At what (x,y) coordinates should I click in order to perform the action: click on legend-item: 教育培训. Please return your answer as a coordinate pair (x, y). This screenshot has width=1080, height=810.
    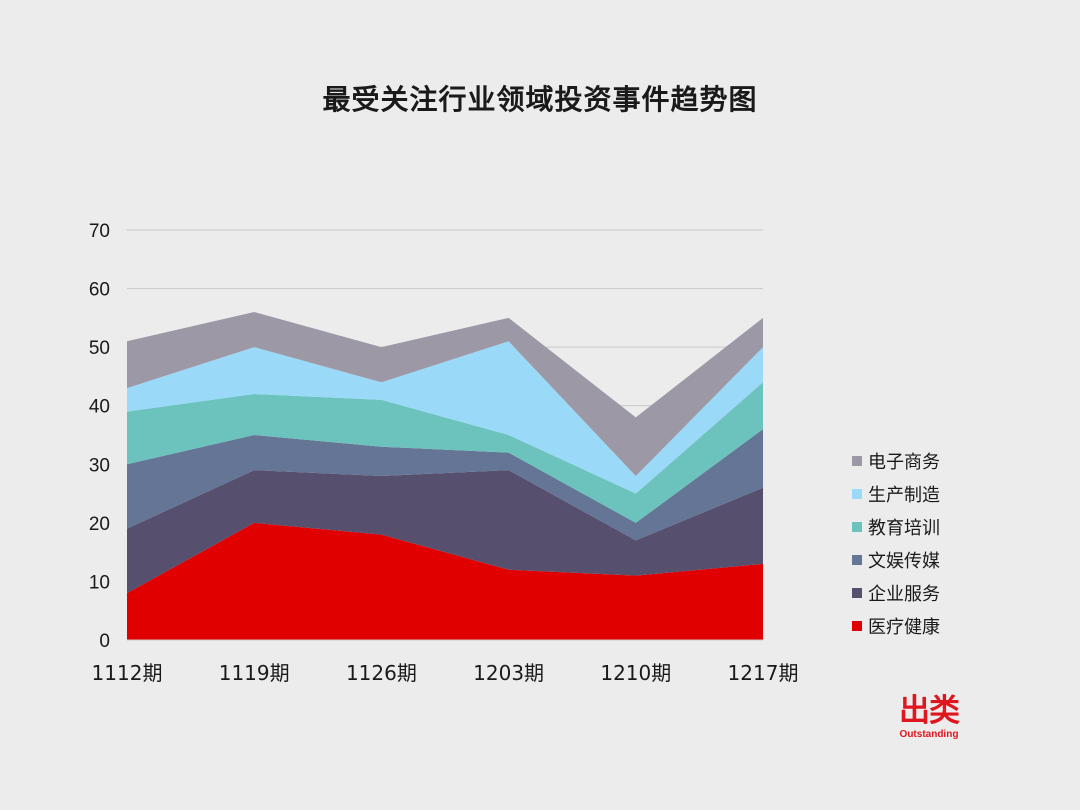
    Looking at the image, I should click on (942, 526).